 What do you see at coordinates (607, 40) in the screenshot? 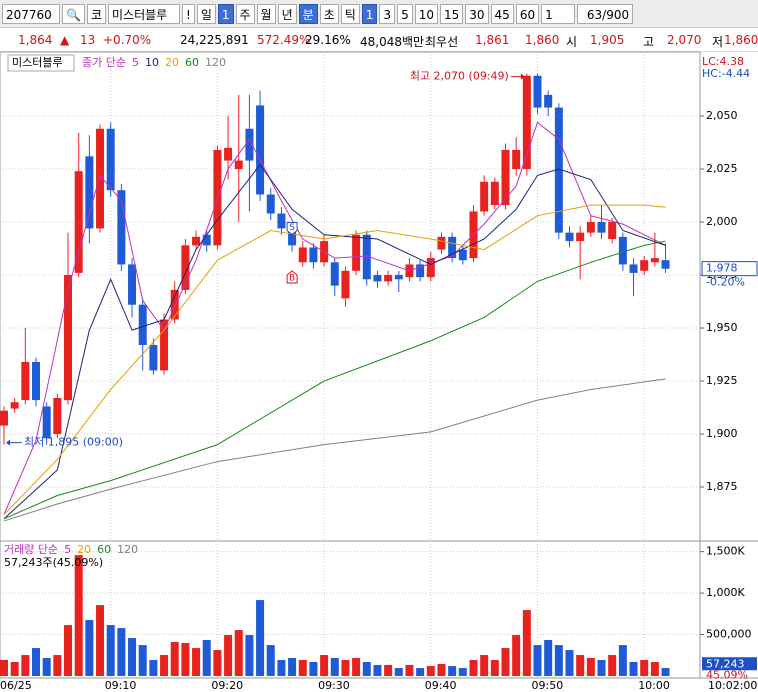
I see `open: 1,905` at bounding box center [607, 40].